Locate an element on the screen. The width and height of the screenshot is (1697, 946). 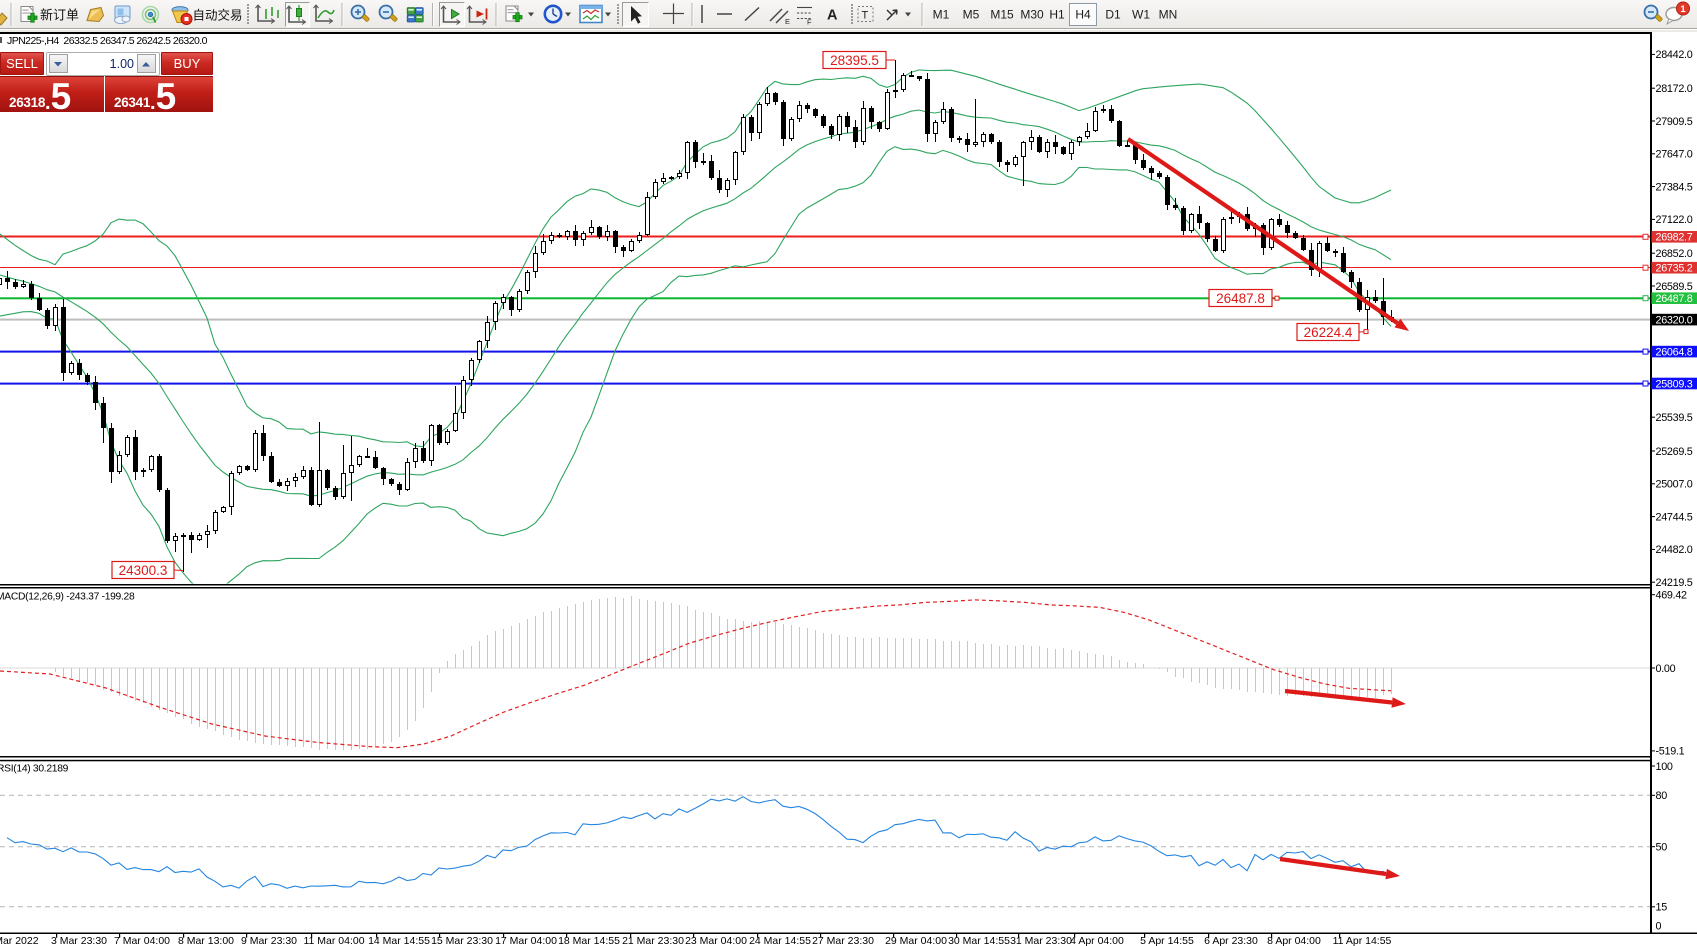
svg-text: H4 is located at coordinates (1083, 15).